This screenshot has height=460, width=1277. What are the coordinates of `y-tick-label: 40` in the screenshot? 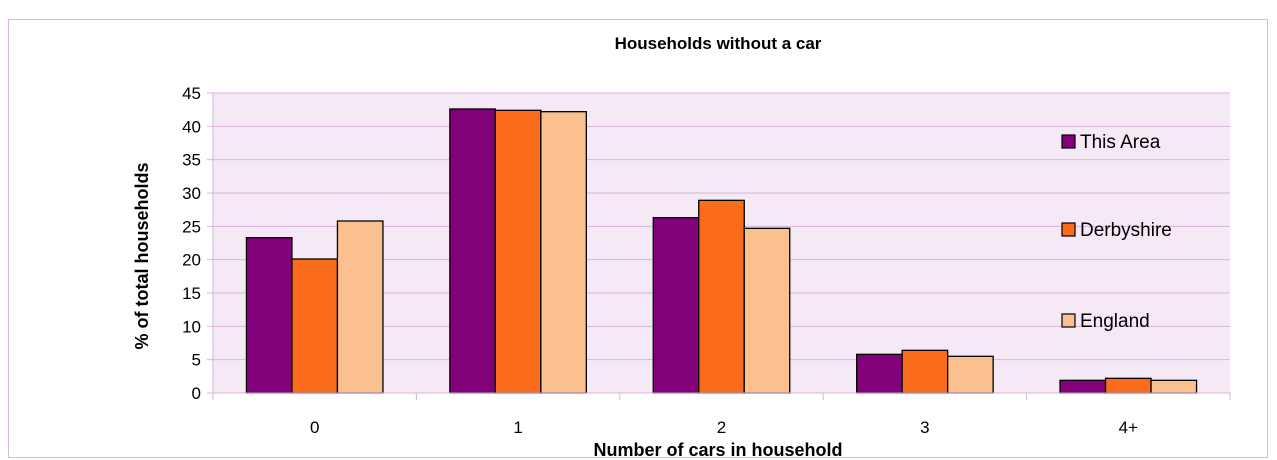 It's located at (191, 126).